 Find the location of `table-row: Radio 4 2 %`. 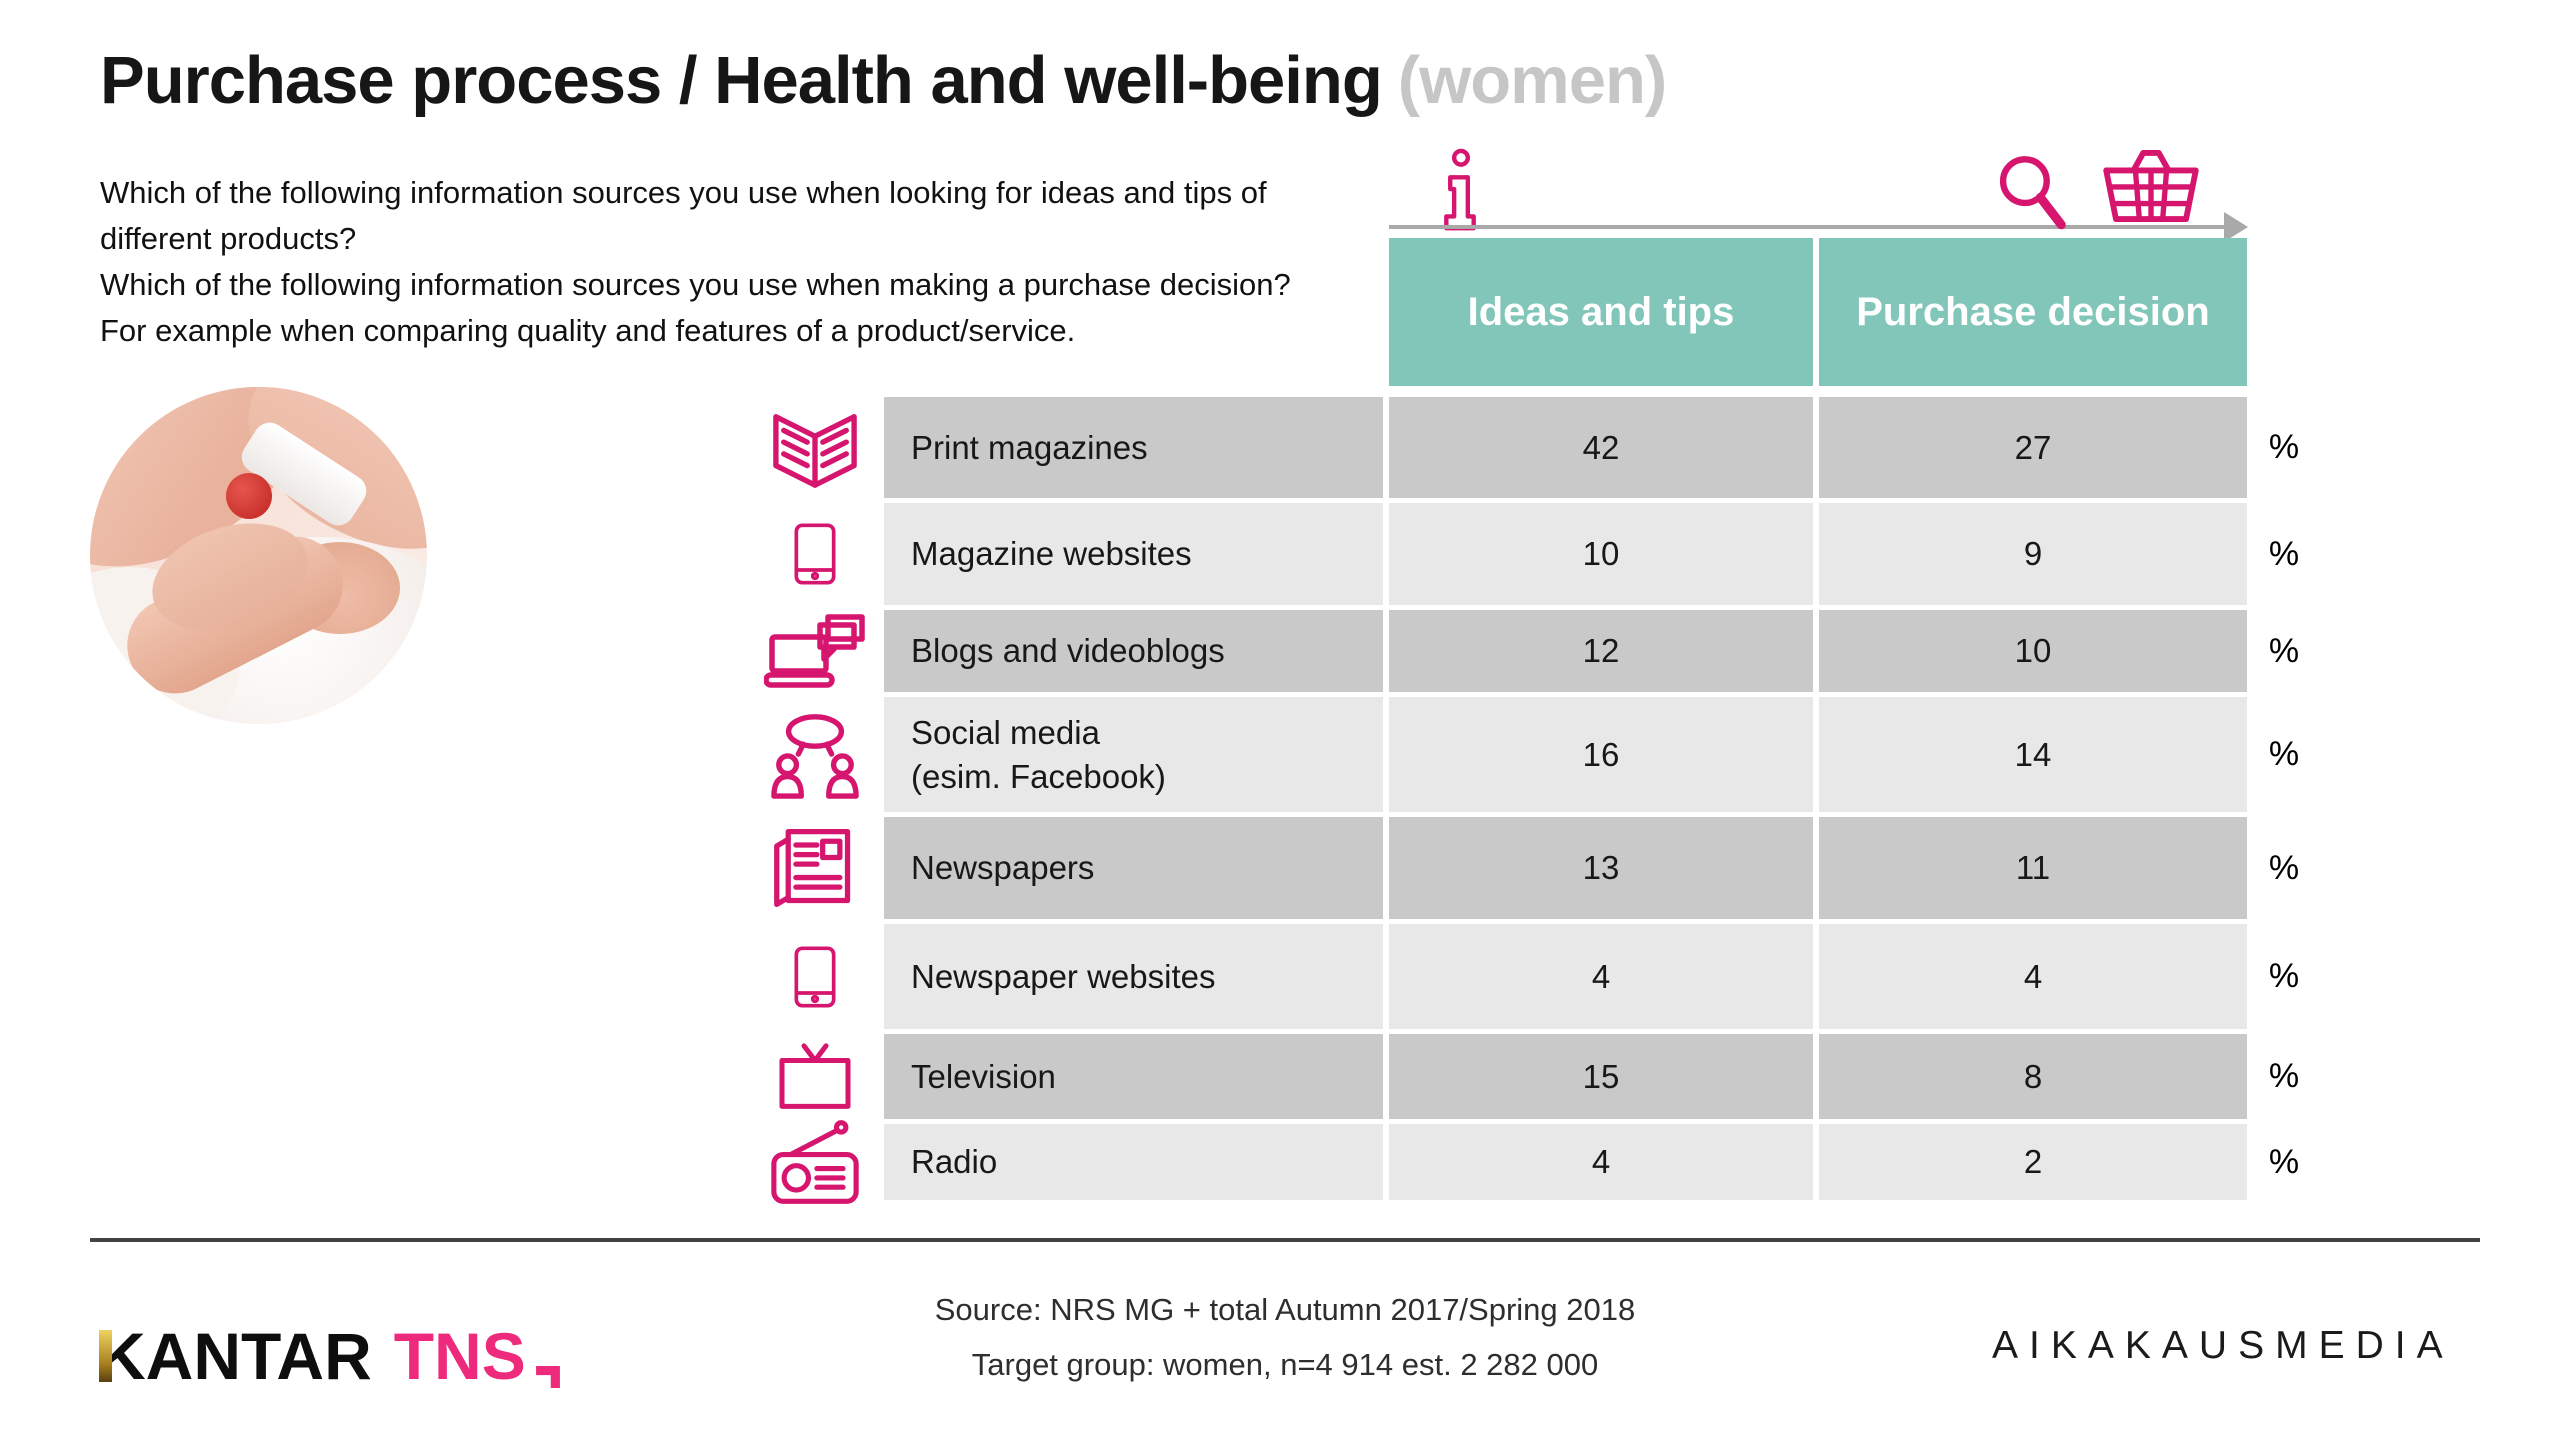

table-row: Radio 4 2 % is located at coordinates (1533, 1162).